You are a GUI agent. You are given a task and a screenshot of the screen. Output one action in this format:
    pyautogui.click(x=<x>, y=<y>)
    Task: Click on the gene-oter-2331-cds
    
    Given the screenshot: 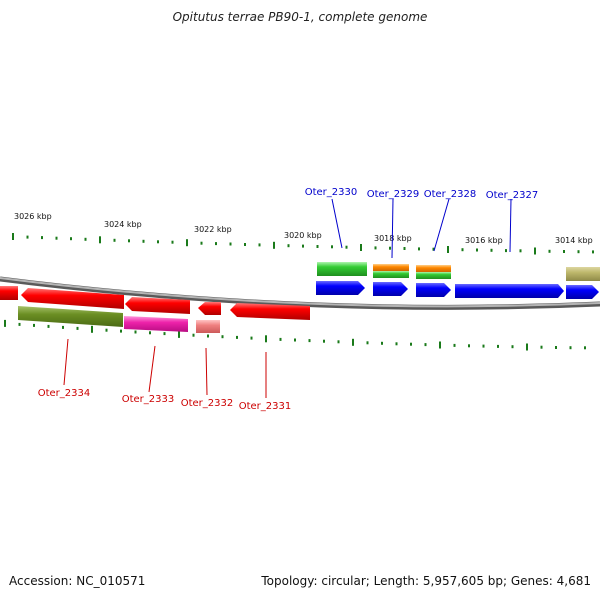 What is the action you would take?
    pyautogui.click(x=270, y=311)
    